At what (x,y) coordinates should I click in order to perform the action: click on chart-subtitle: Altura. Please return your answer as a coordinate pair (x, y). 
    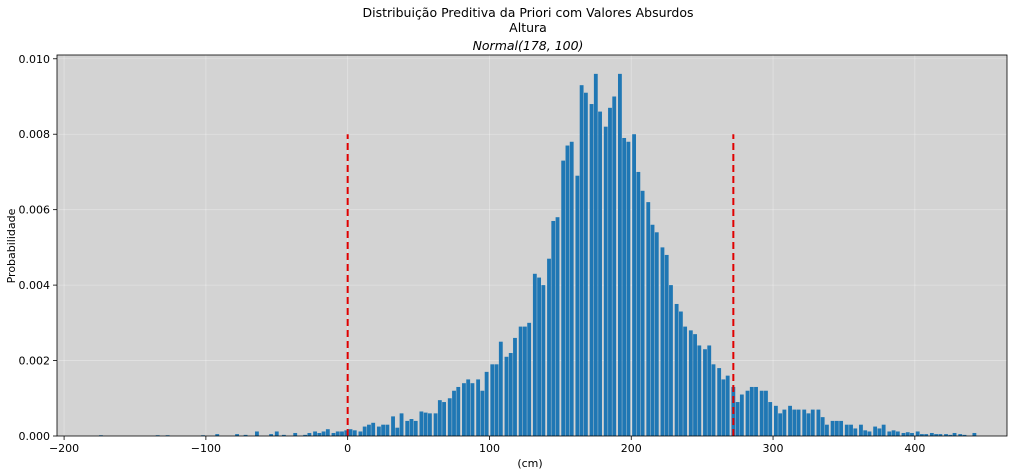
    Looking at the image, I should click on (528, 27).